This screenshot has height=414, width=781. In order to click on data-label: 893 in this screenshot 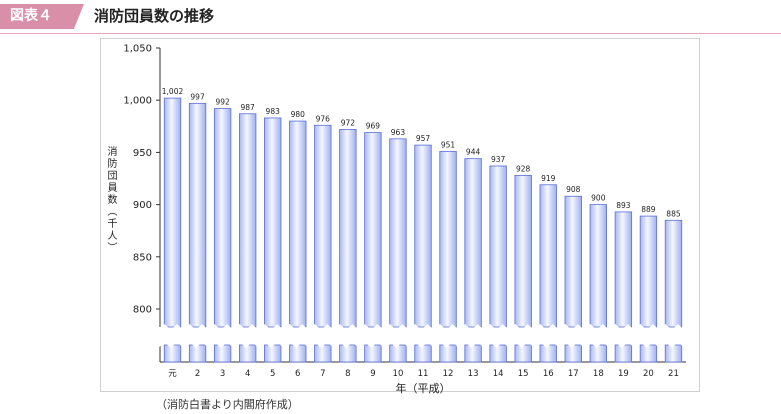, I will do `click(623, 205)`.